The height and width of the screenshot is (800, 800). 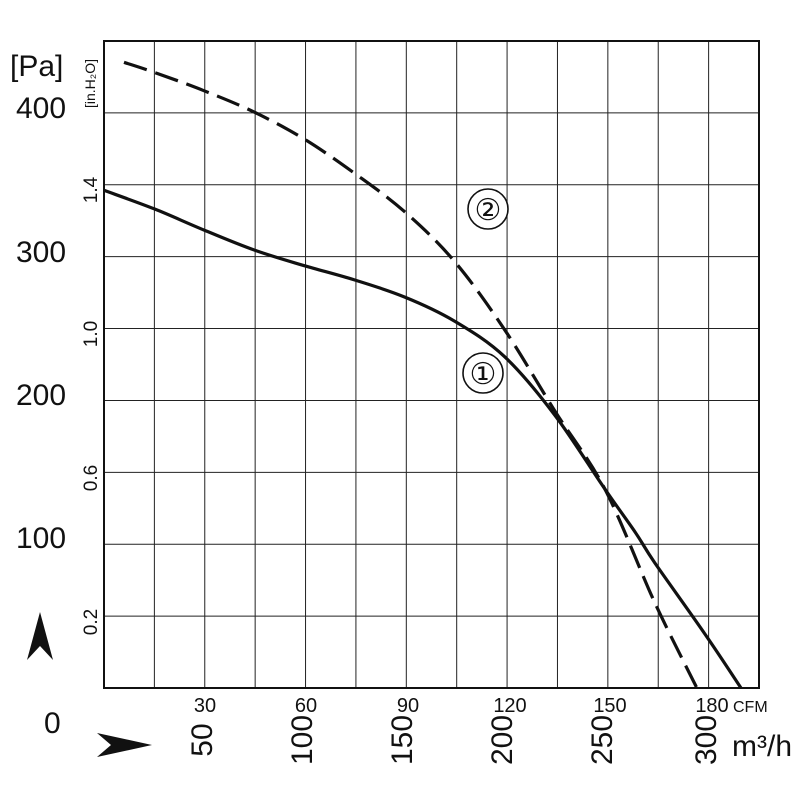 I want to click on curve-1-marker-label: ①, so click(x=483, y=374).